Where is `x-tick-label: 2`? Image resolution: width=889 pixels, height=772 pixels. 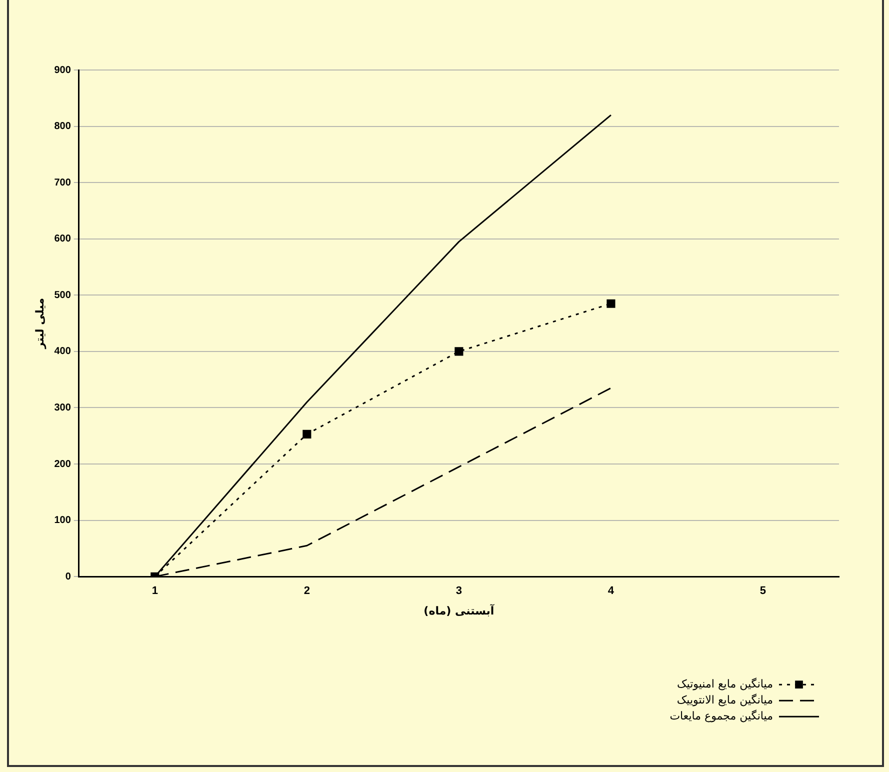
x-tick-label: 2 is located at coordinates (307, 591).